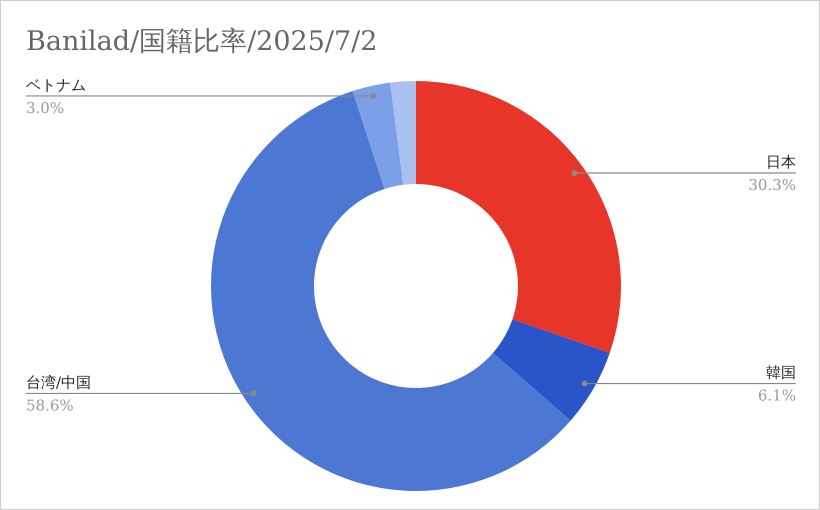 The image size is (820, 510). I want to click on slice-label: 台湾/中国, so click(59, 382).